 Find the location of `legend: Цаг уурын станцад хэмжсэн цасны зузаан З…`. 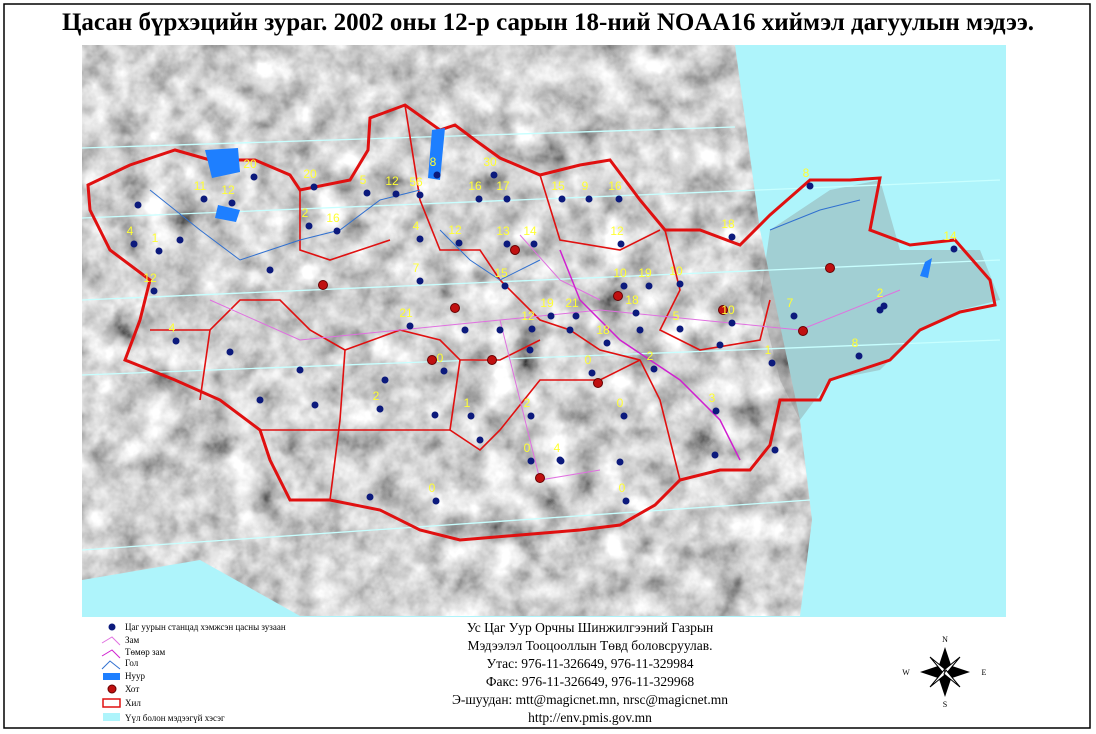

legend: Цаг уурын станцад хэмжсэн цасны зузаан З… is located at coordinates (193, 672).